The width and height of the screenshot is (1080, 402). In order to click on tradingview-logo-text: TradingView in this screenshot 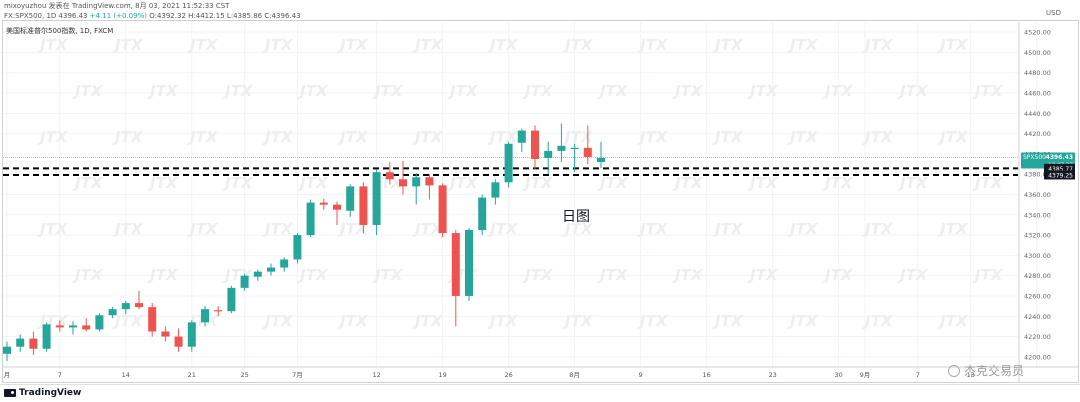, I will do `click(50, 393)`.